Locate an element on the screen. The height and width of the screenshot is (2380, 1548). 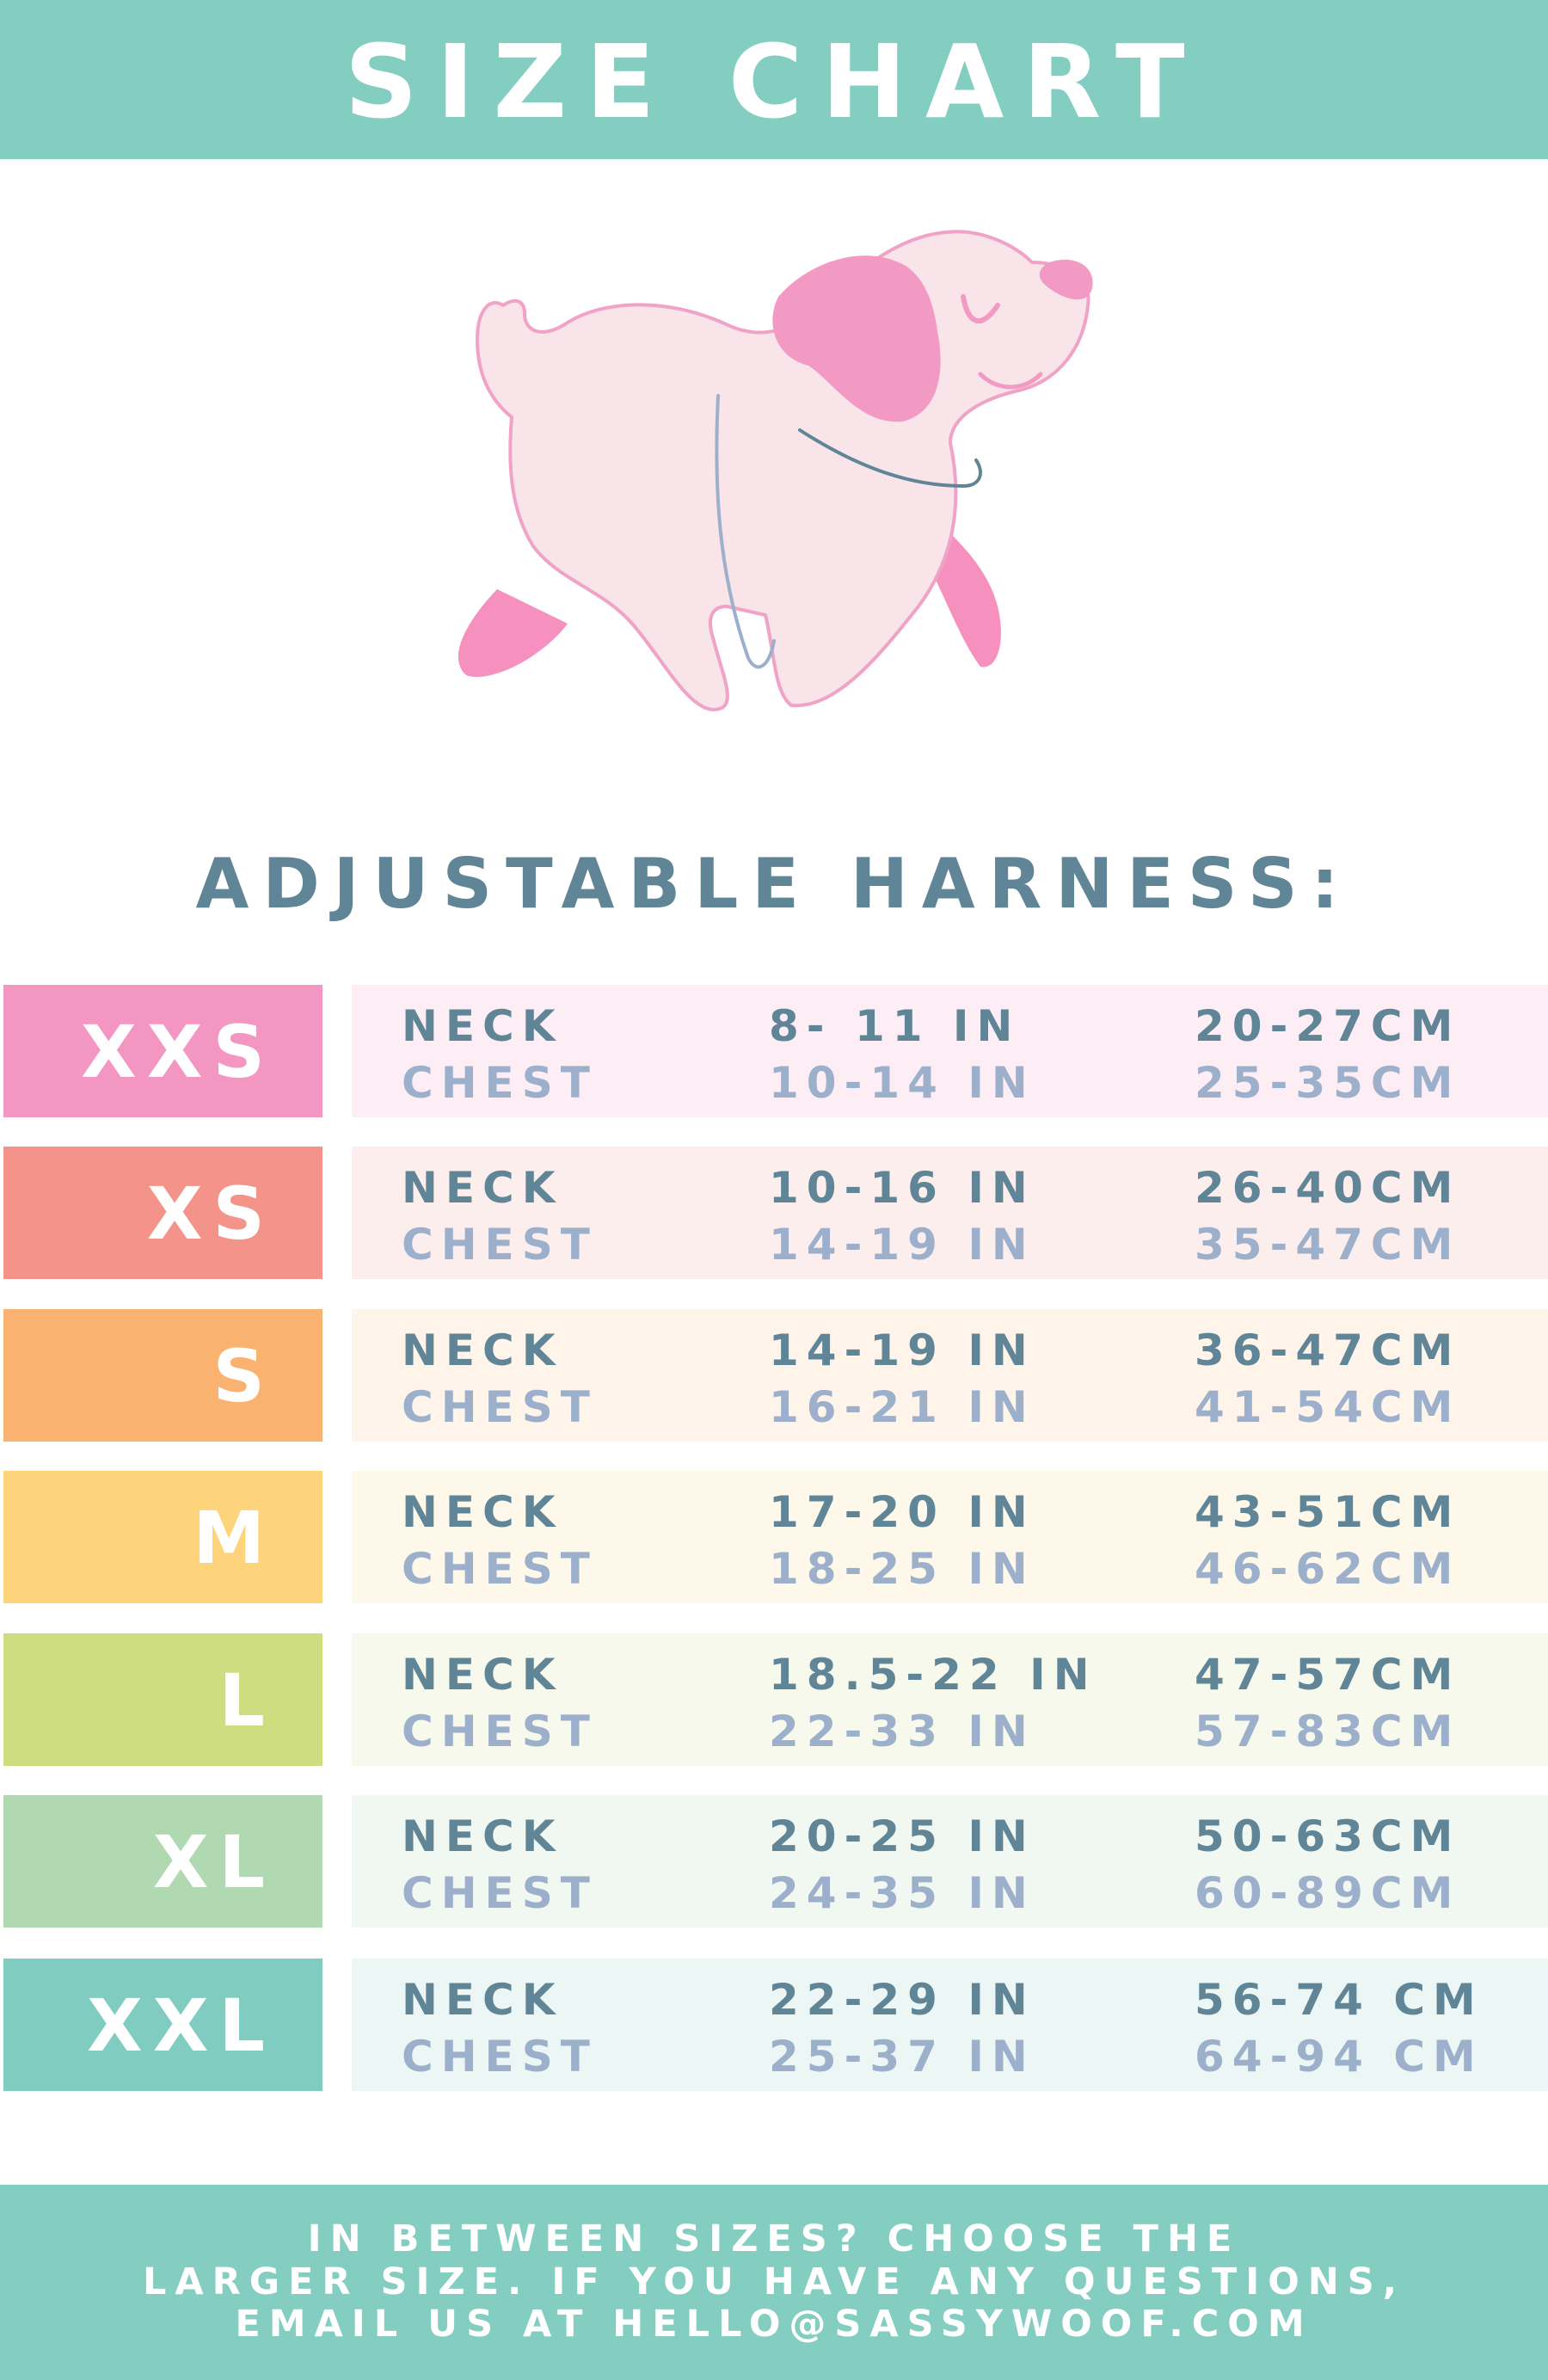
chest-cm: 25-35CM is located at coordinates (1328, 1083).